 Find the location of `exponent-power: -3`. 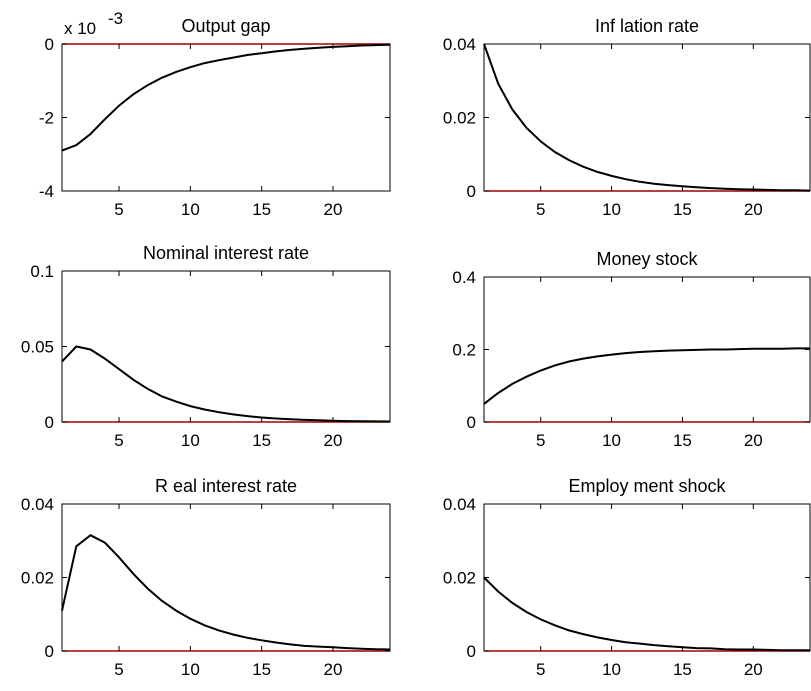

exponent-power: -3 is located at coordinates (115, 18).